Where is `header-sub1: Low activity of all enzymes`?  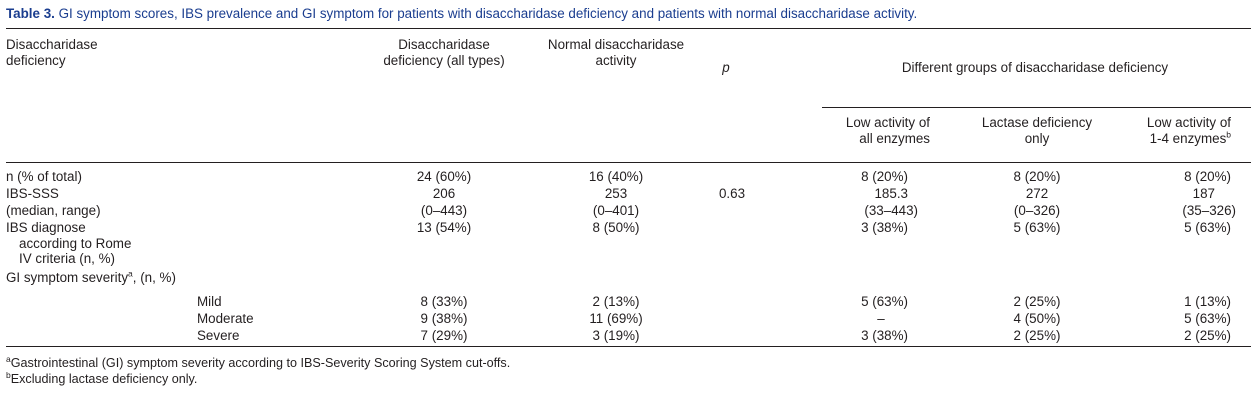 header-sub1: Low activity of all enzymes is located at coordinates (887, 130).